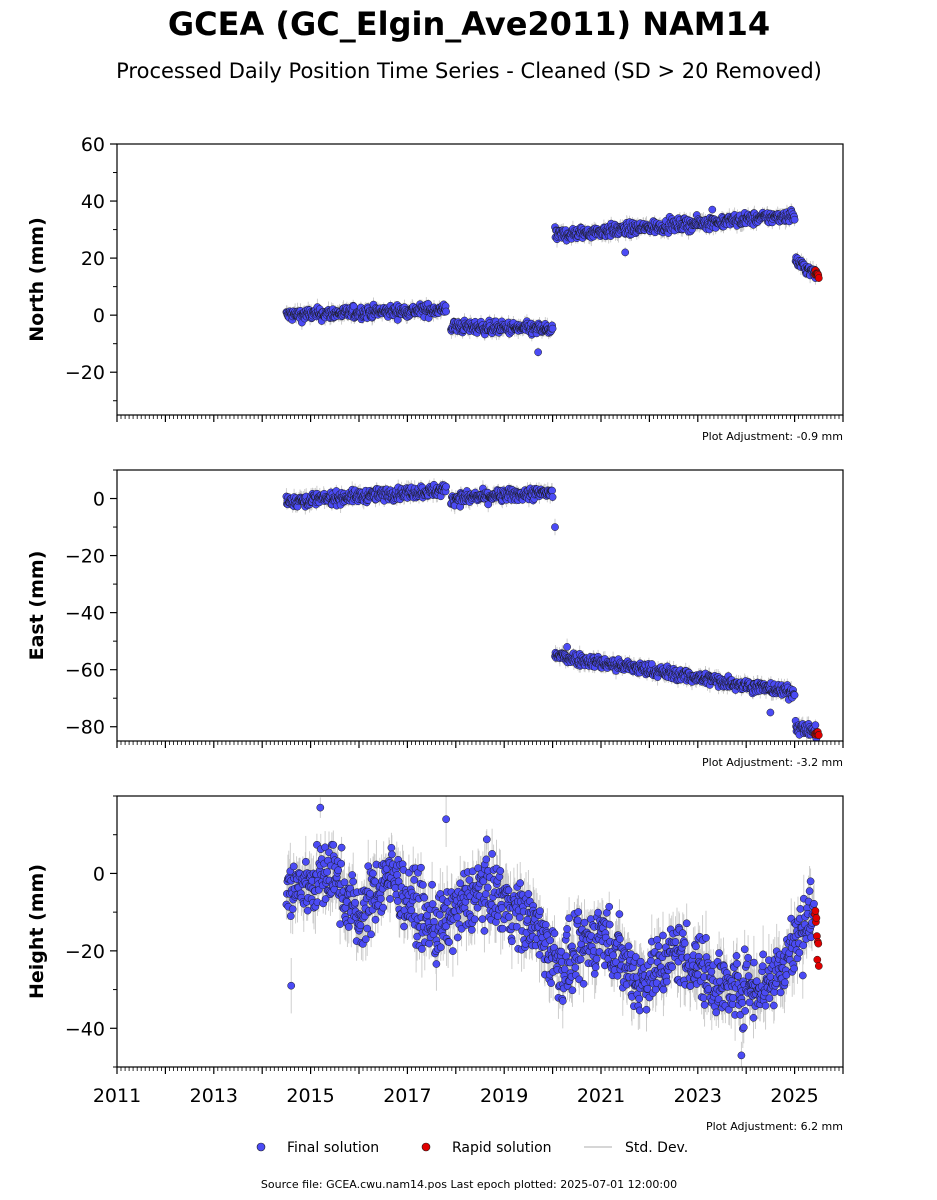 The image size is (937, 1200). Describe the element at coordinates (469, 24) in the screenshot. I see `chart-title: GCEA (GC_Elgin_Ave2011) NAM14` at that location.